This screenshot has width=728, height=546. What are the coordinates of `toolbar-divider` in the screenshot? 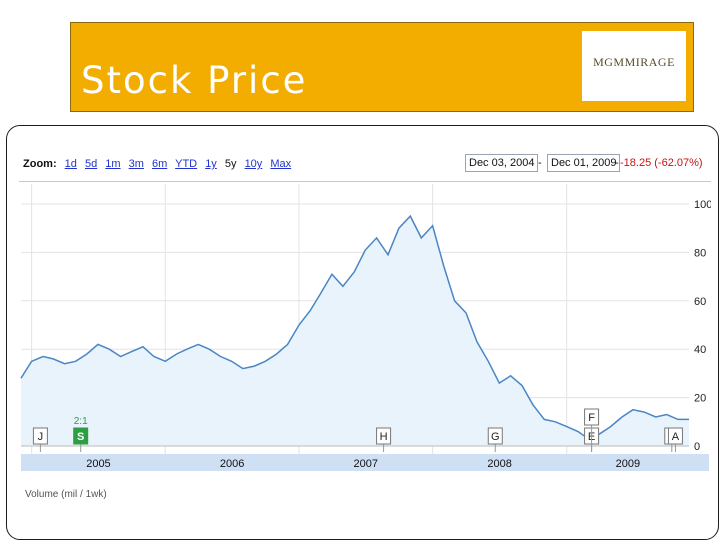 It's located at (365, 181).